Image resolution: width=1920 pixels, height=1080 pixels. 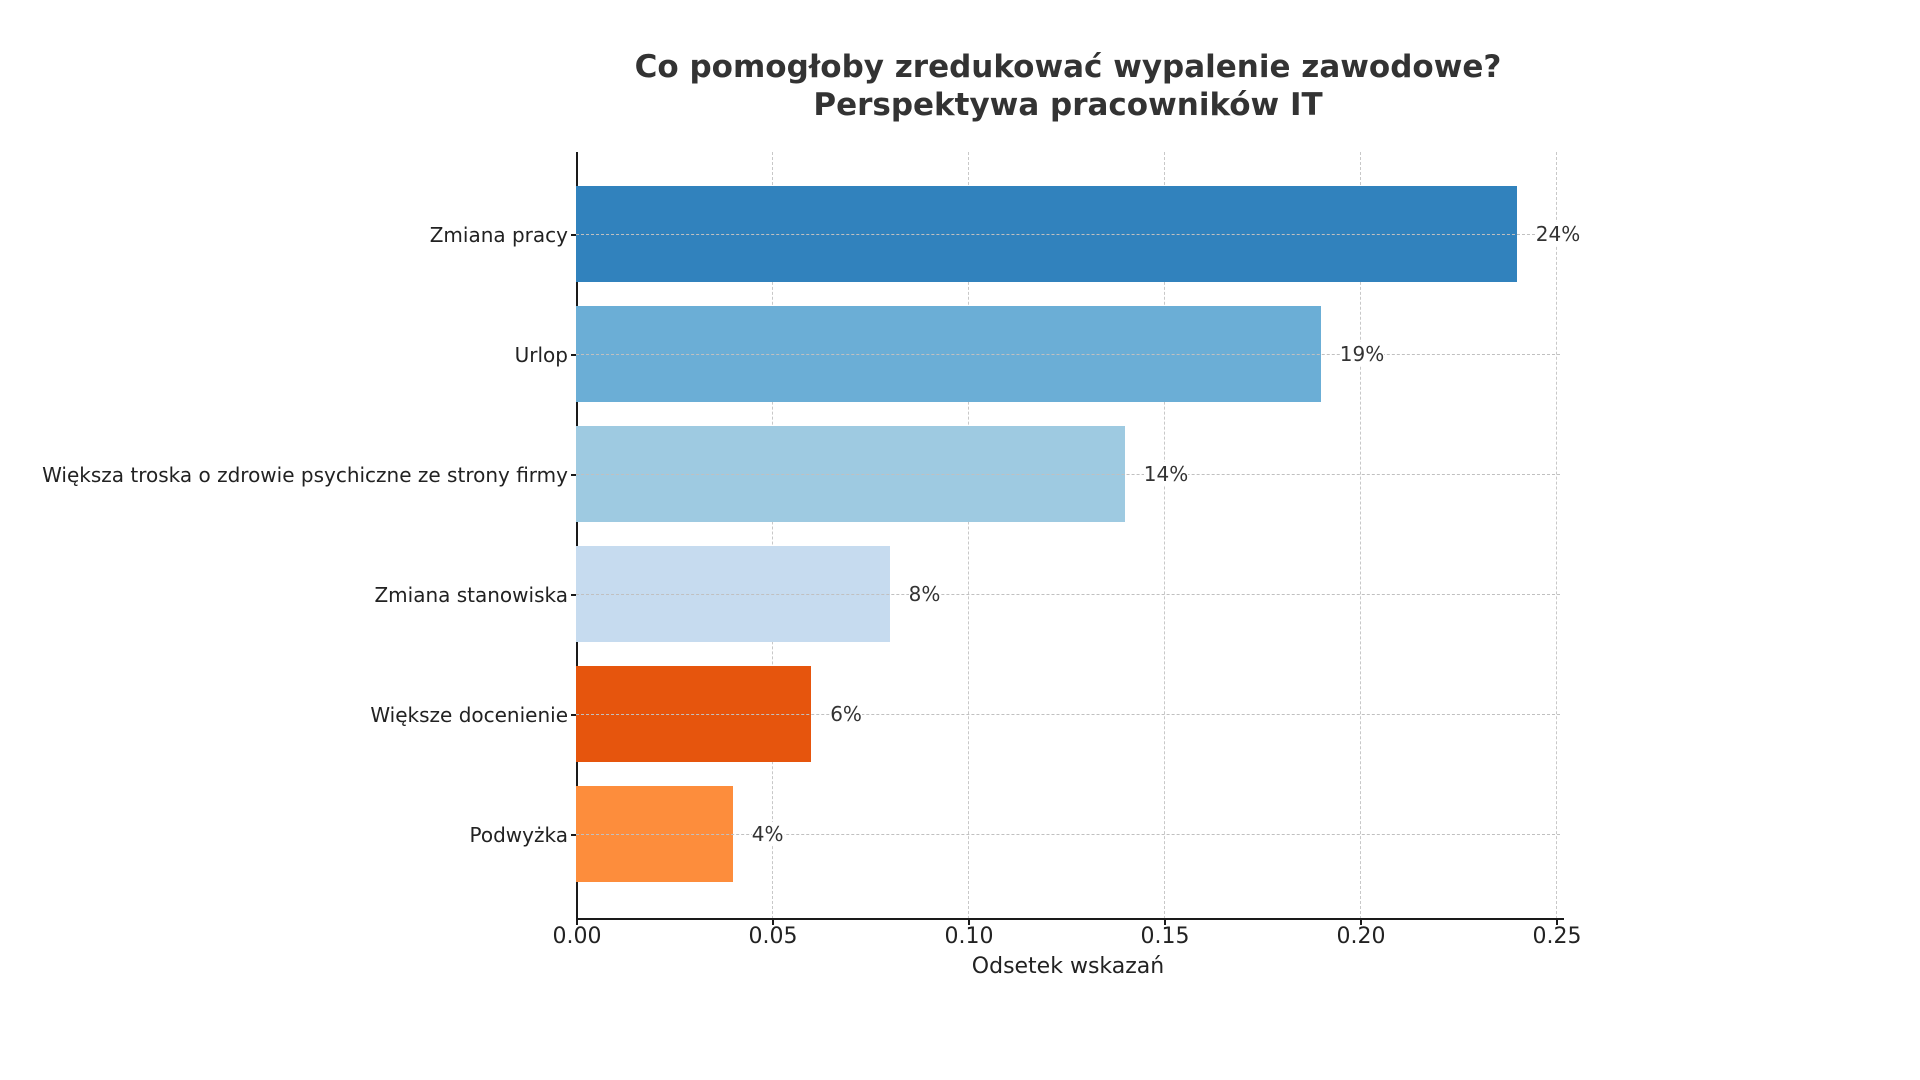 What do you see at coordinates (924, 594) in the screenshot?
I see `bar-value-label: 8%` at bounding box center [924, 594].